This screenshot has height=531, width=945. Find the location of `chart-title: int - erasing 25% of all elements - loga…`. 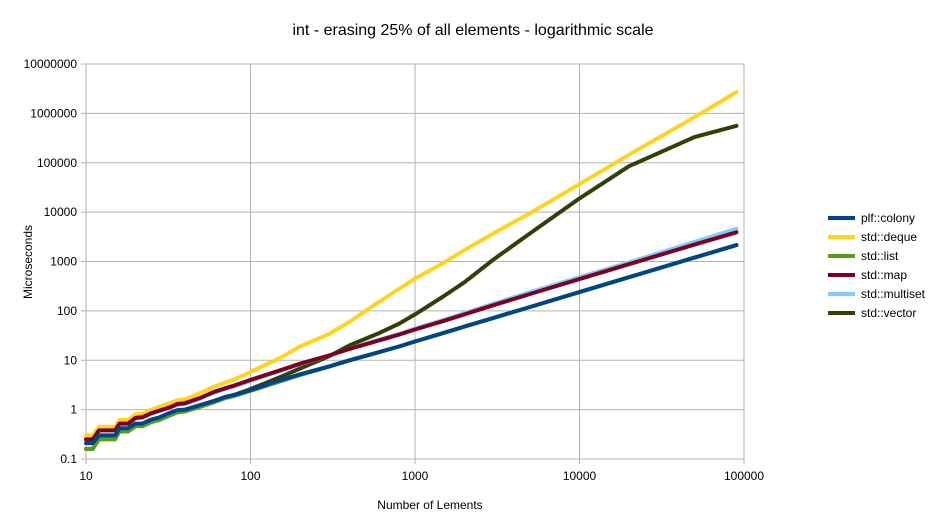

chart-title: int - erasing 25% of all elements - loga… is located at coordinates (472, 30).